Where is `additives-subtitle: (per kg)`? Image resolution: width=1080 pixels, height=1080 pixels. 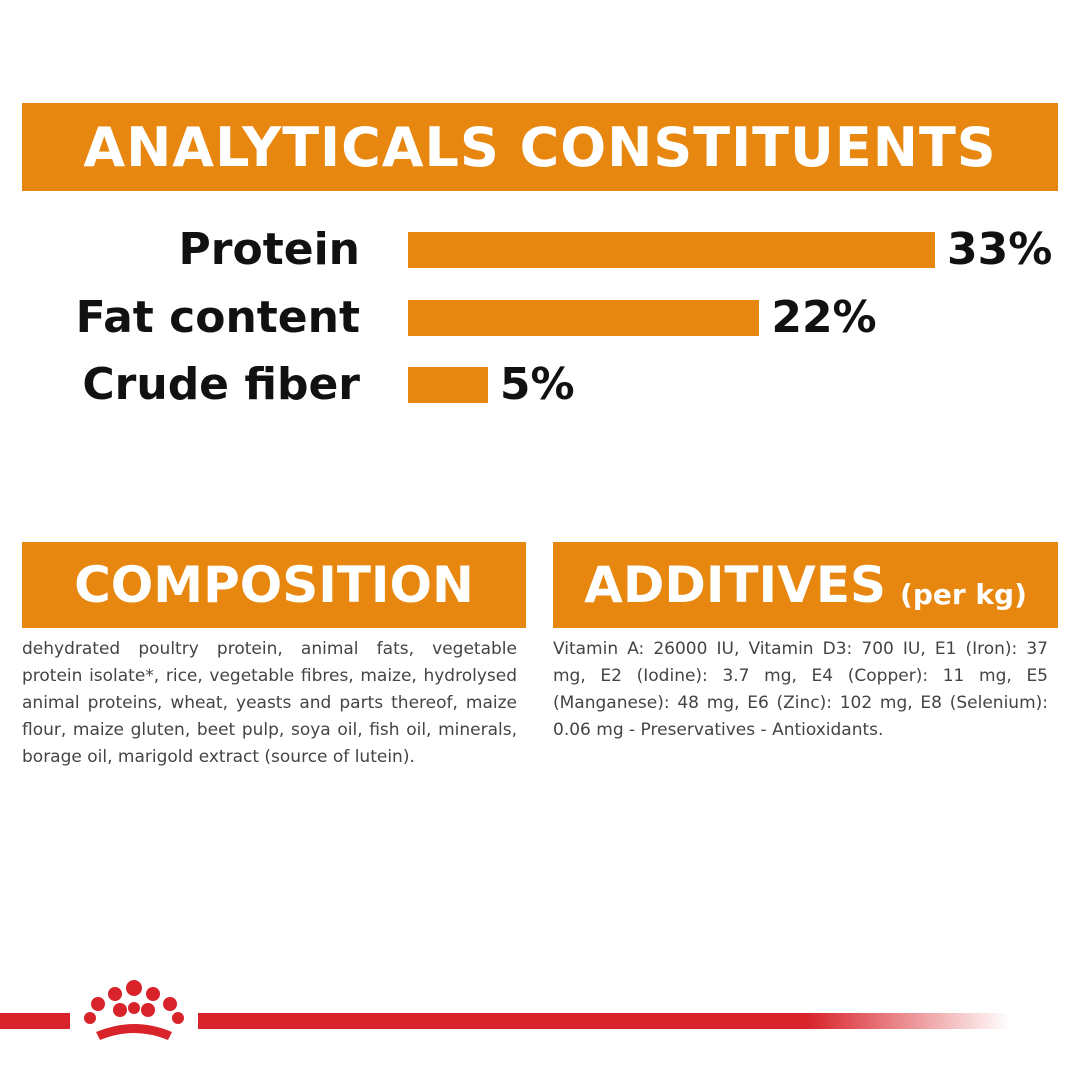
additives-subtitle: (per kg) is located at coordinates (963, 594).